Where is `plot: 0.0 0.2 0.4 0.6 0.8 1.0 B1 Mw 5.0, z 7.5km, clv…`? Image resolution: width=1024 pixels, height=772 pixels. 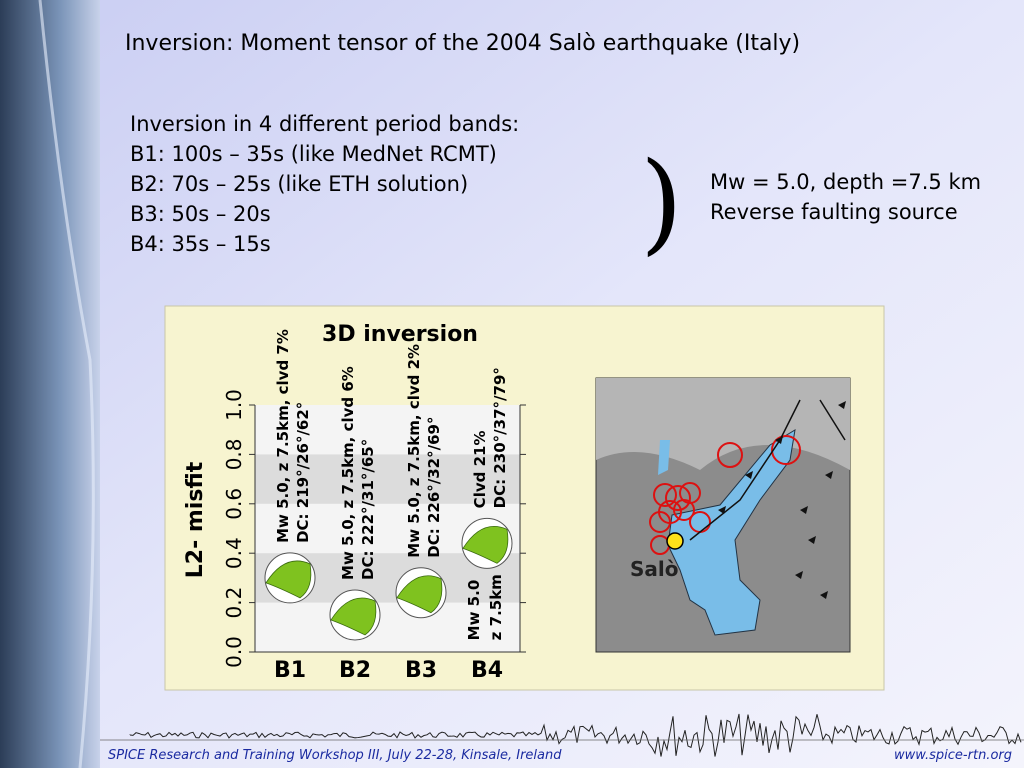 plot: 0.0 0.2 0.4 0.6 0.8 1.0 B1 Mw 5.0, z 7.5km, clv… is located at coordinates (374, 506).